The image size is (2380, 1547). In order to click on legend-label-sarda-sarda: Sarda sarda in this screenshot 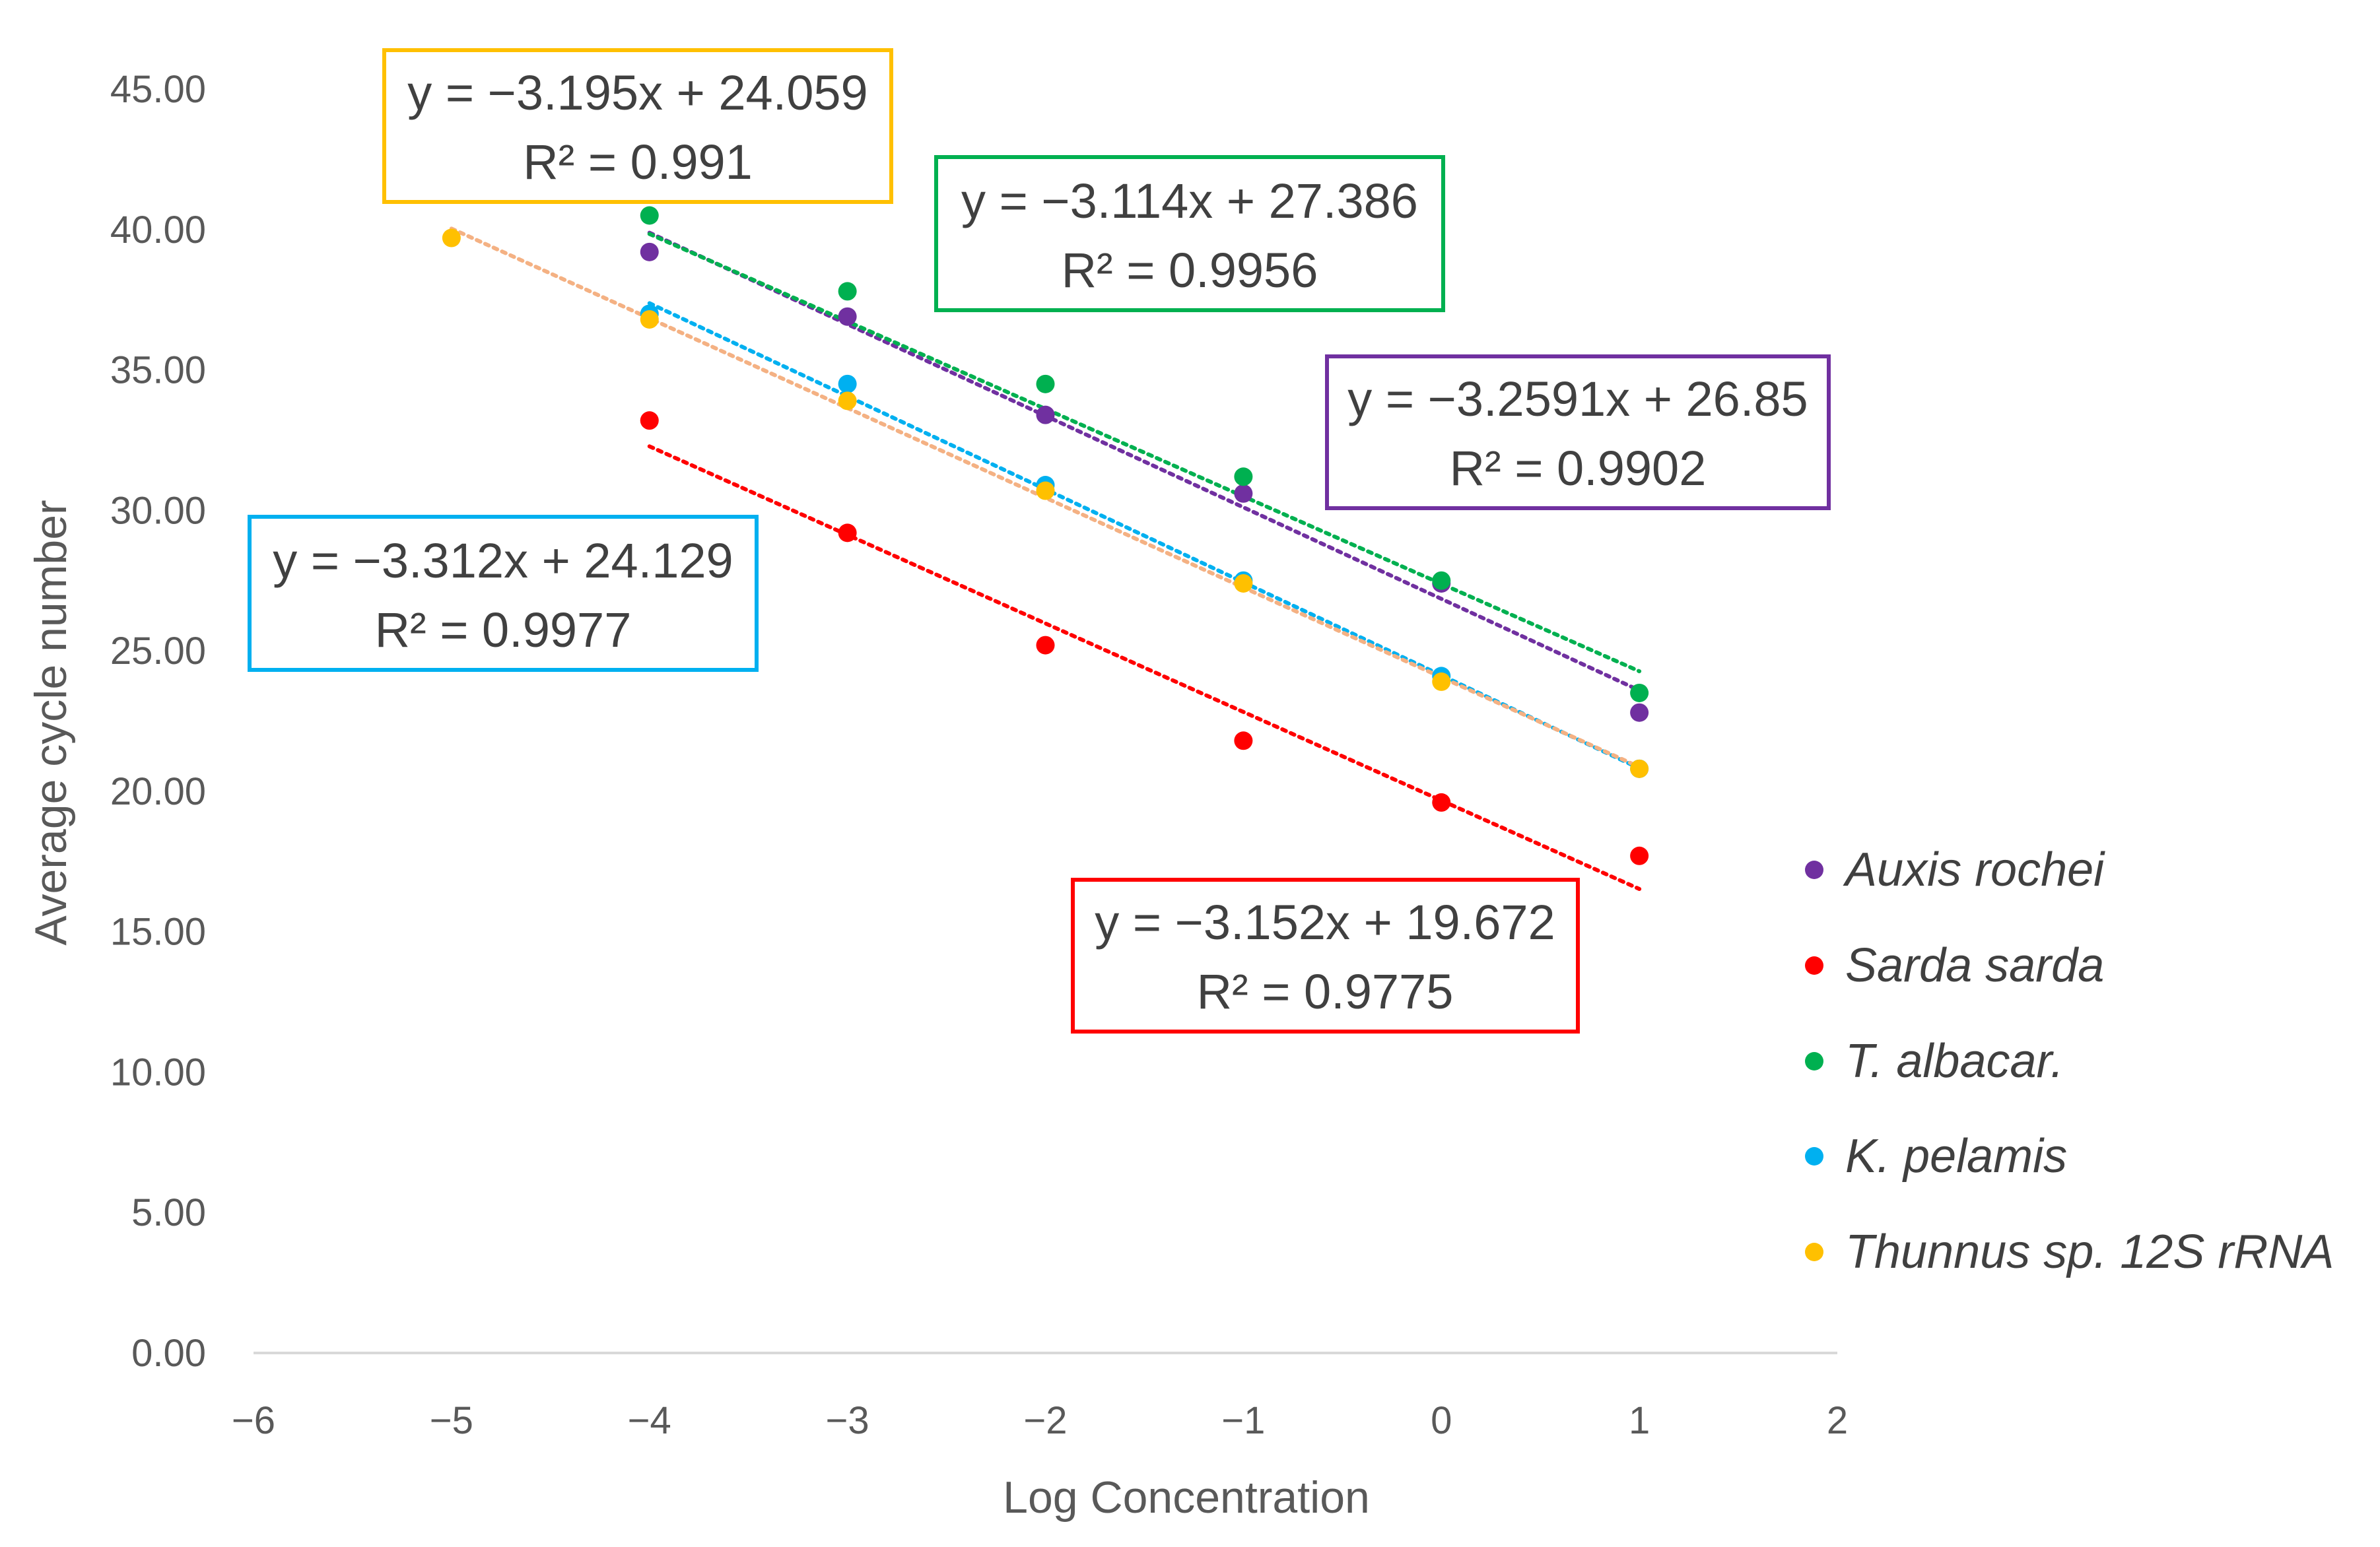, I will do `click(1975, 965)`.